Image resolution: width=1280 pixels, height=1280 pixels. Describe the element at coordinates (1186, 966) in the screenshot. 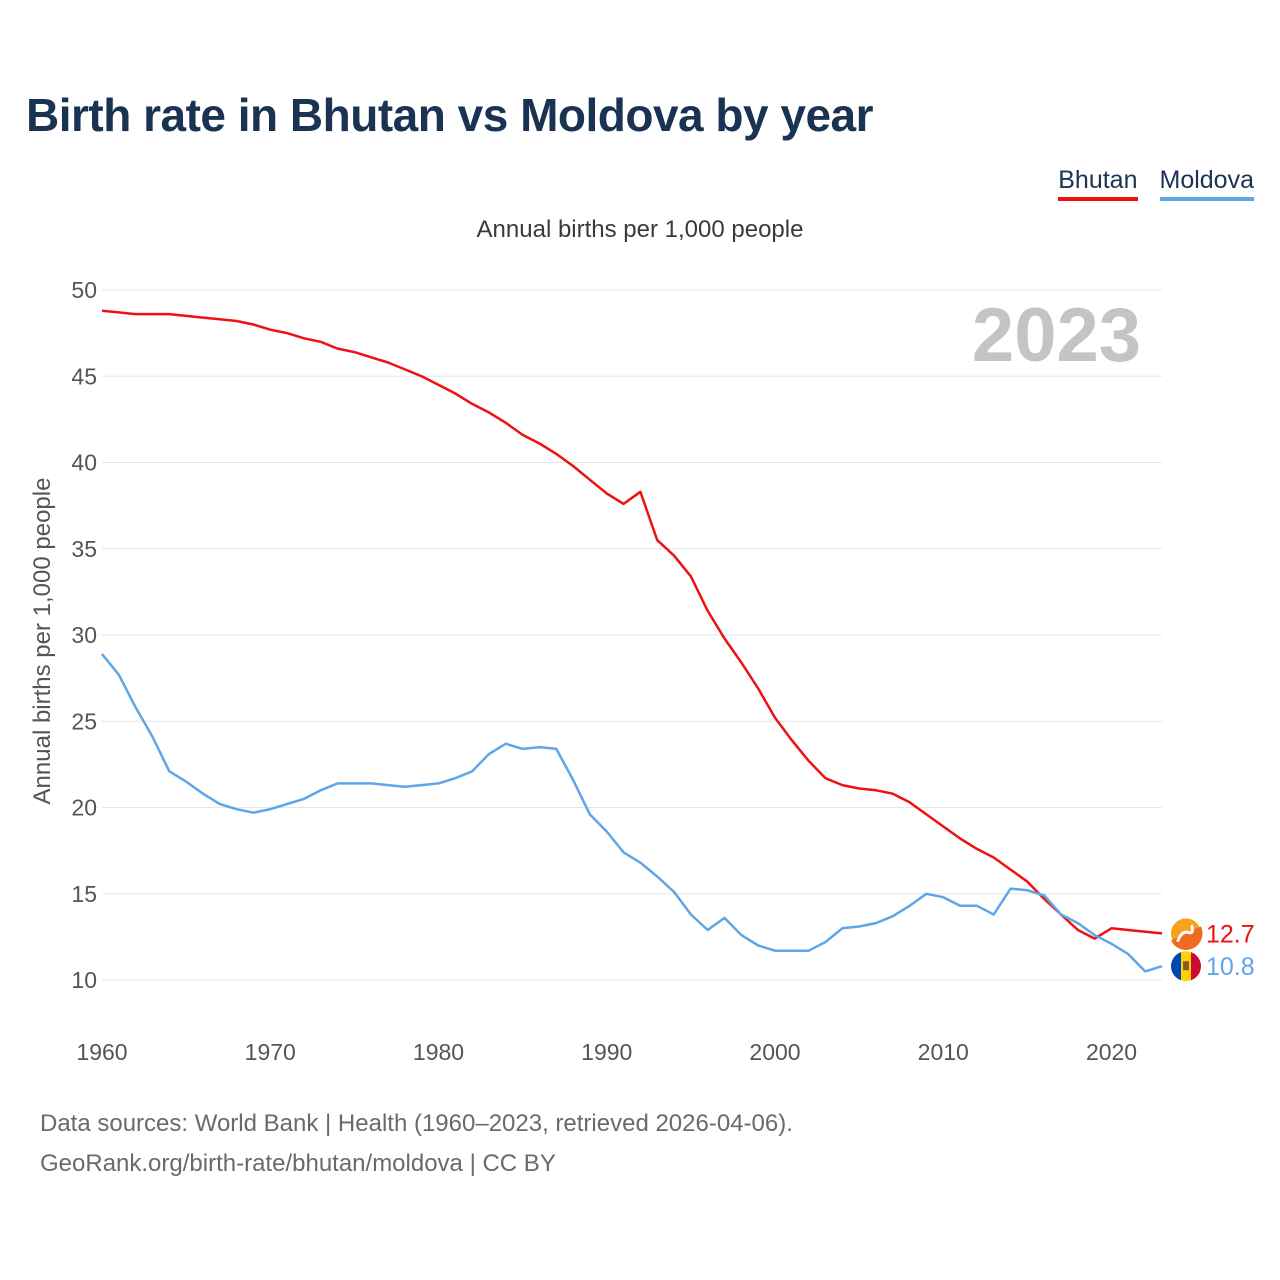

I see `moldova-flag-icon` at that location.